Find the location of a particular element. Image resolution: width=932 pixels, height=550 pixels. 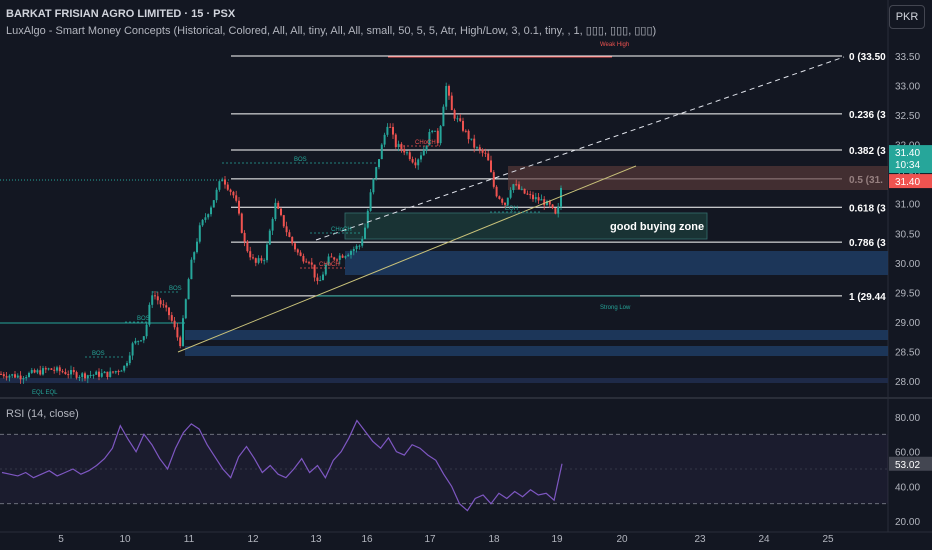

time-tick-label: 25 is located at coordinates (828, 539).